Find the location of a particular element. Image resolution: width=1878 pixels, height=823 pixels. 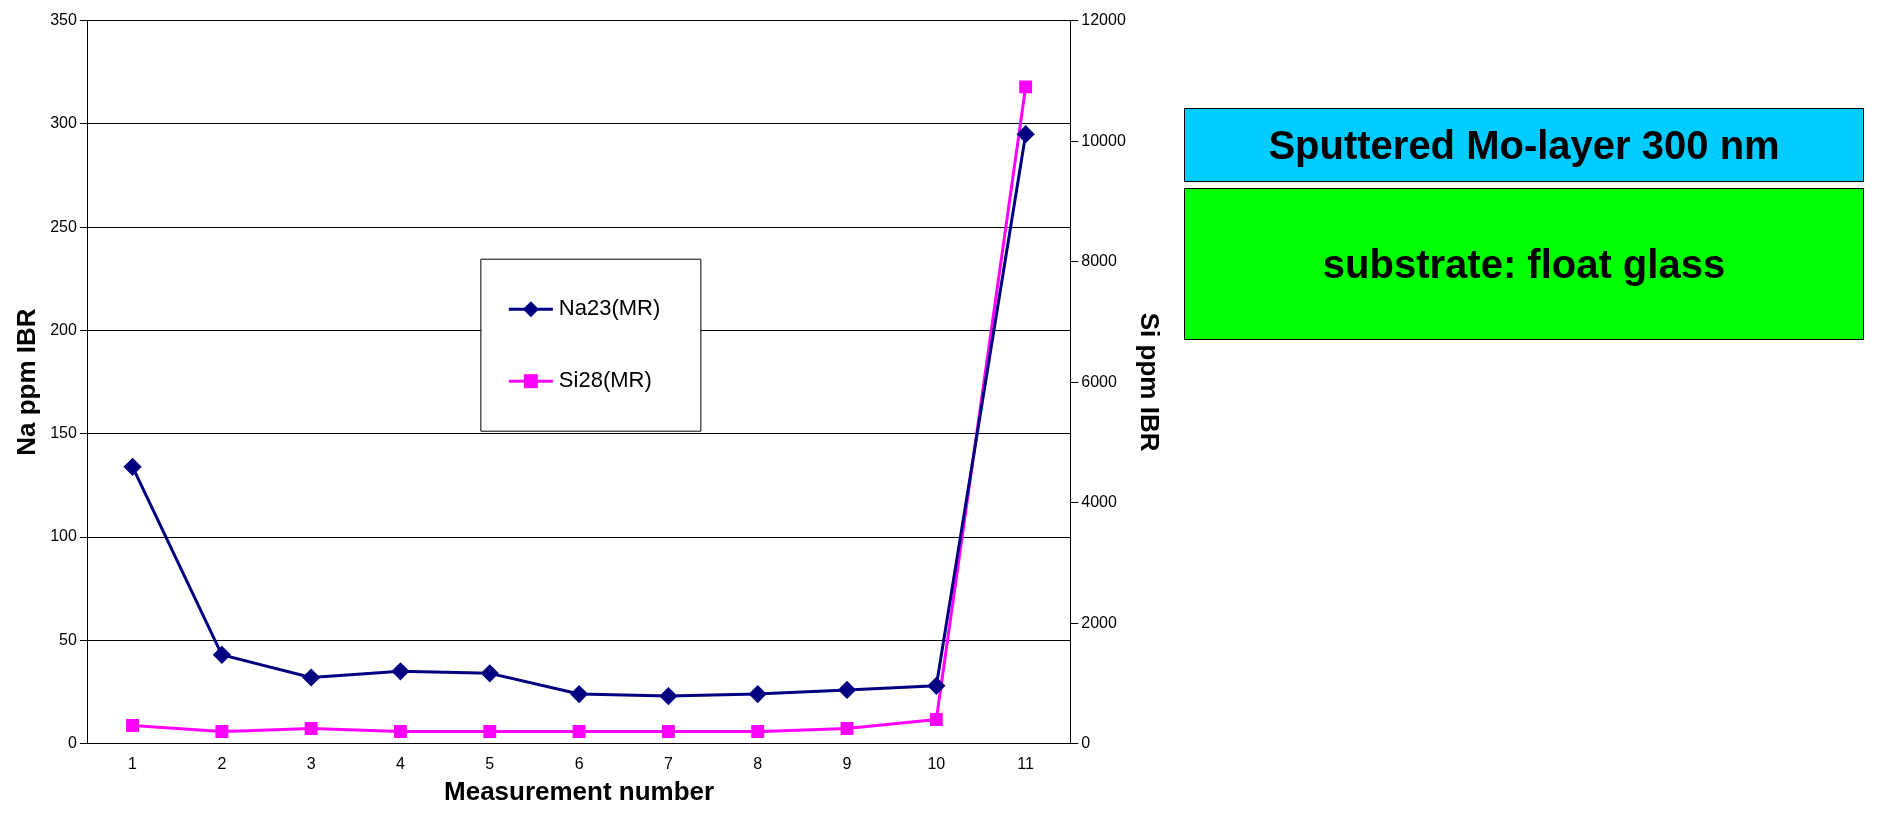

x-axis-title: Measurement number is located at coordinates (579, 790).